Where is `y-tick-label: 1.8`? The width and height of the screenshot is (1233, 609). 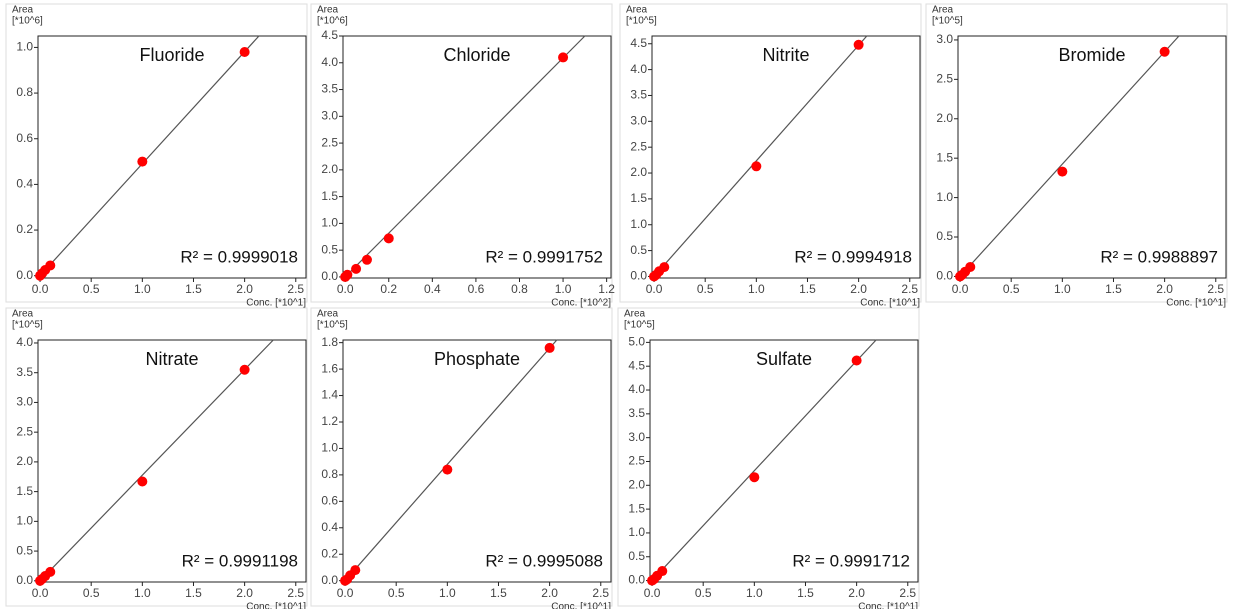
y-tick-label: 1.8 is located at coordinates (329, 342).